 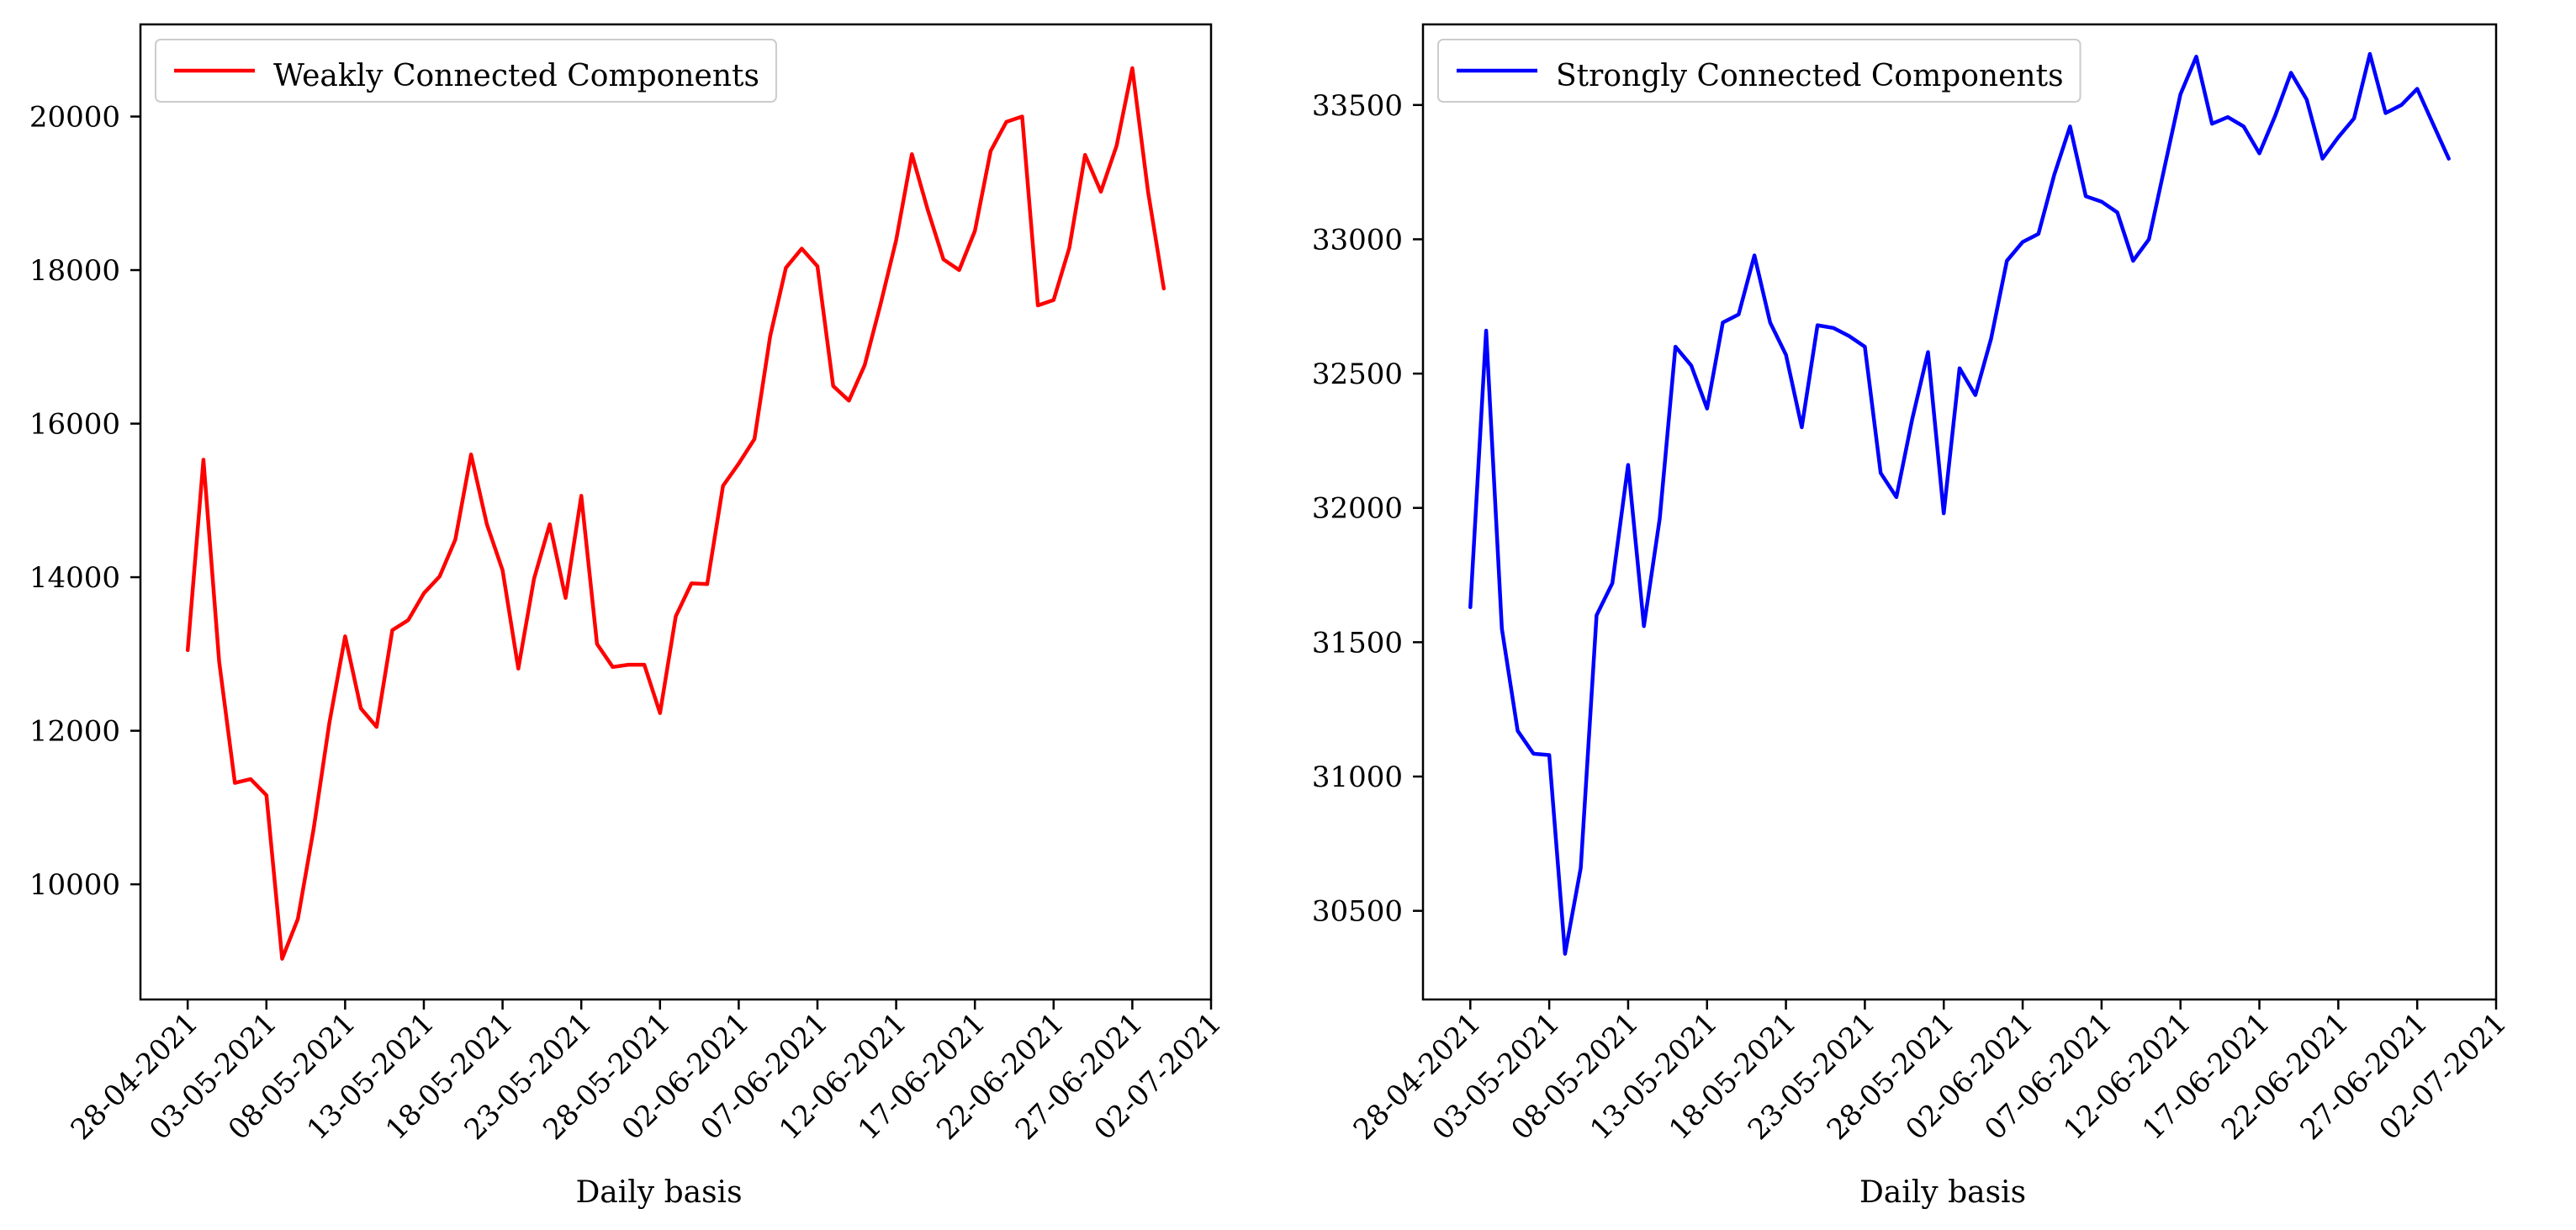 What do you see at coordinates (1357, 912) in the screenshot?
I see `y-tick-label: 30500` at bounding box center [1357, 912].